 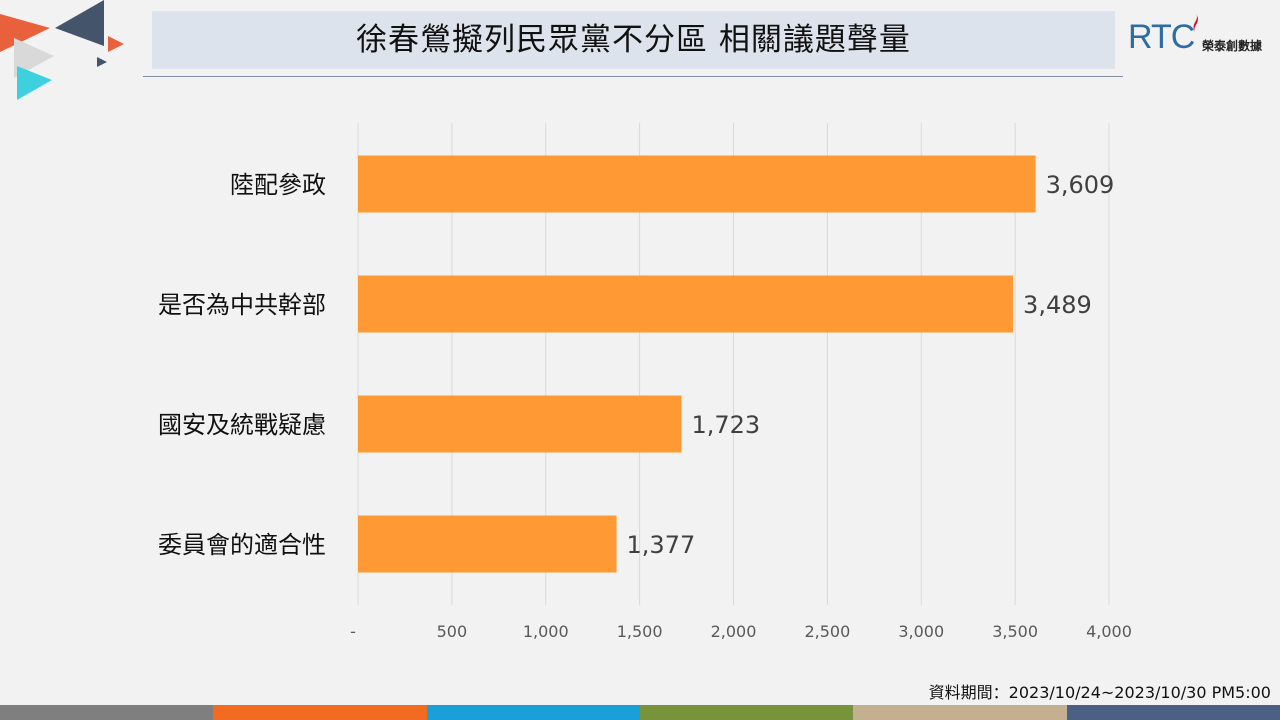 I want to click on bar-value-label: 3,489, so click(x=1057, y=305).